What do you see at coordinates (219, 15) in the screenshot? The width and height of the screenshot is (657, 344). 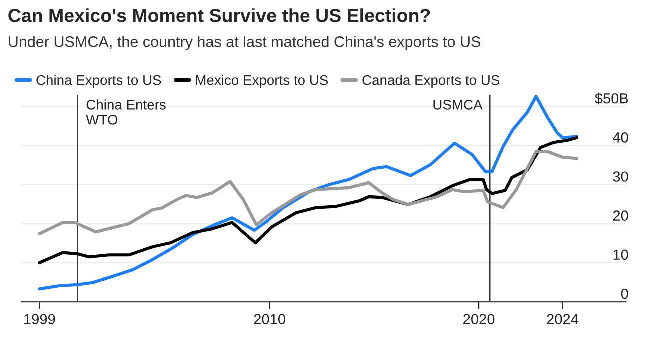 I see `chart-title: Can Mexico's Moment Survive the US Election?` at bounding box center [219, 15].